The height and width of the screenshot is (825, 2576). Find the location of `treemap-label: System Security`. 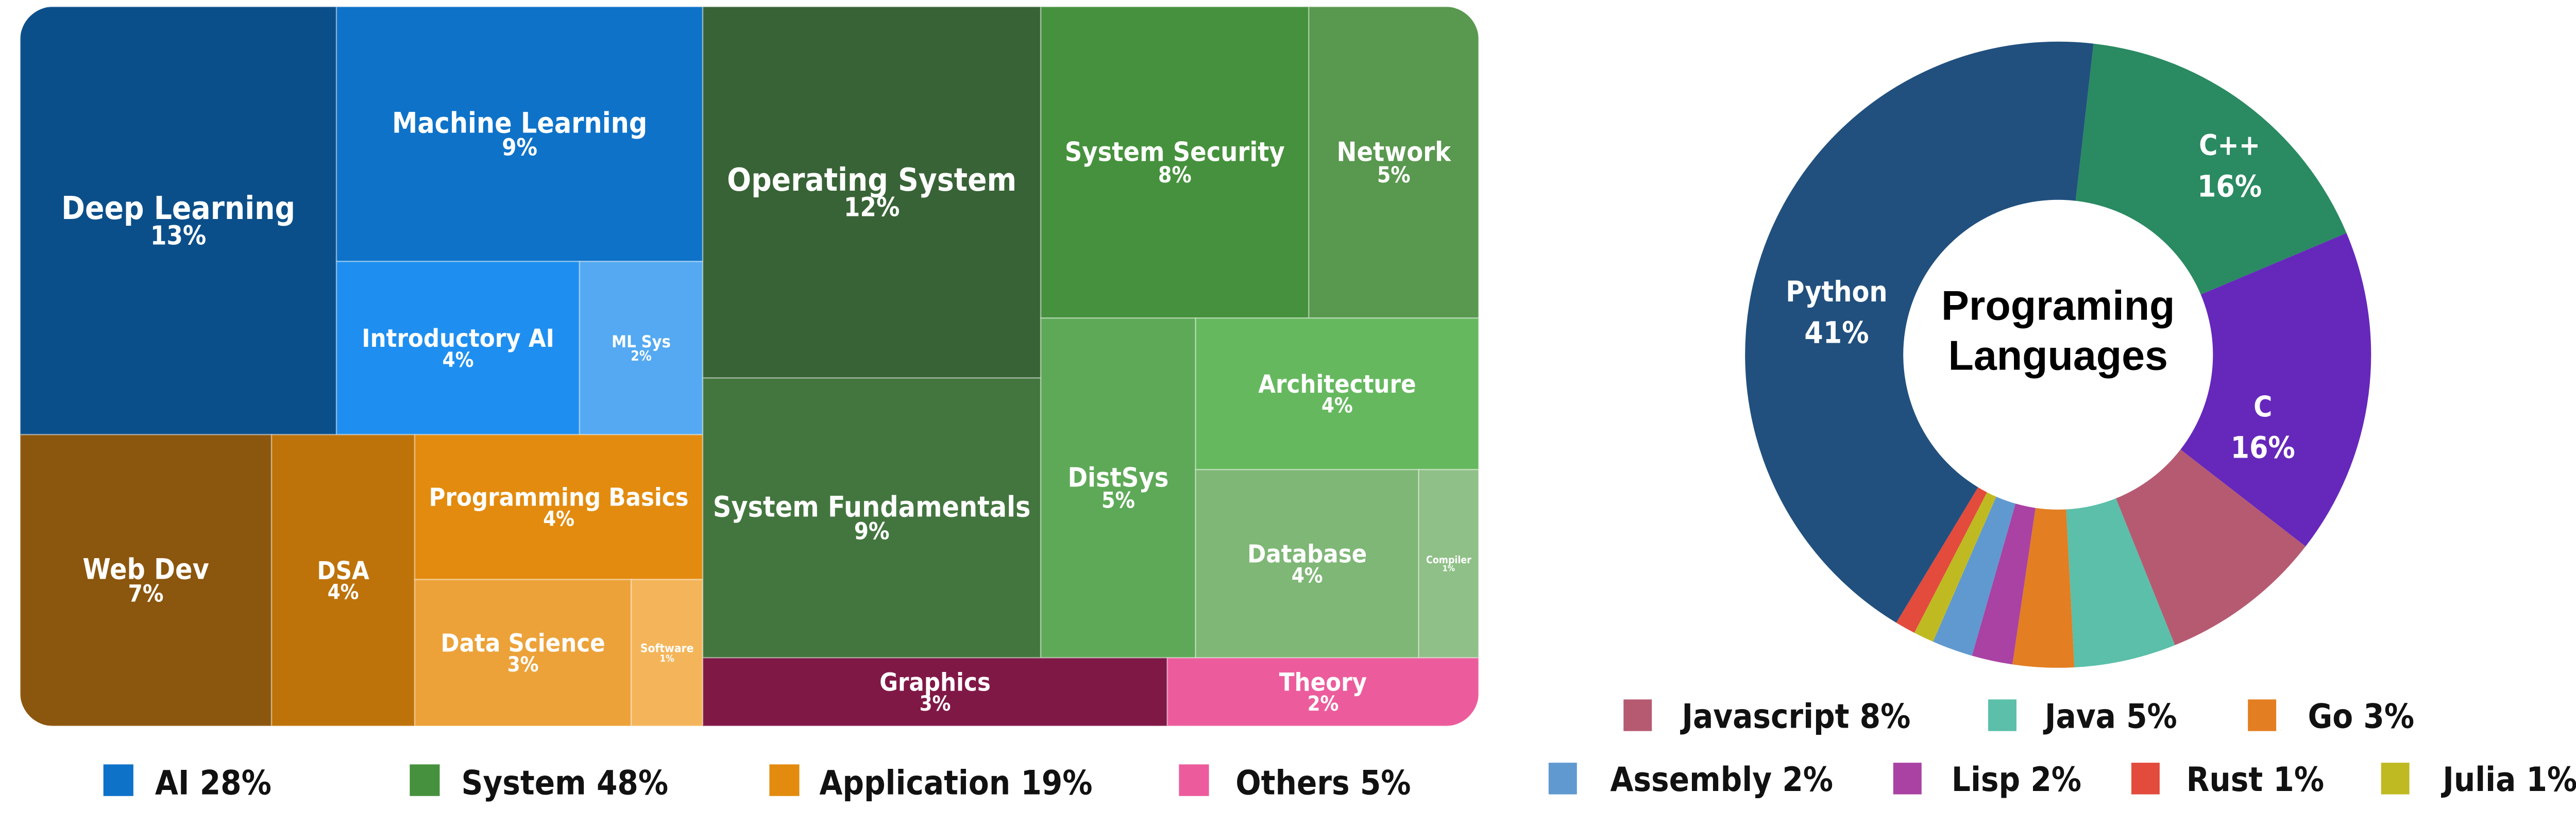

treemap-label: System Security is located at coordinates (1175, 152).